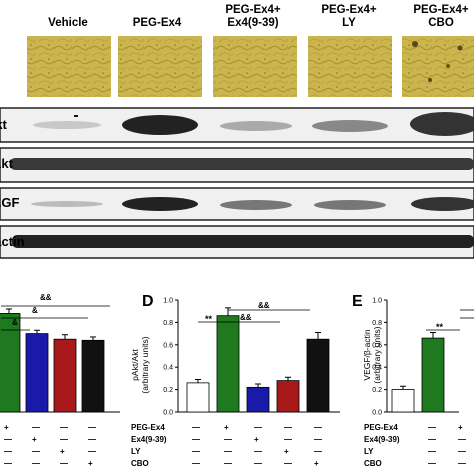  Describe the element at coordinates (377, 413) in the screenshot. I see `panel-e-ytick-label-0: 0.0` at that location.